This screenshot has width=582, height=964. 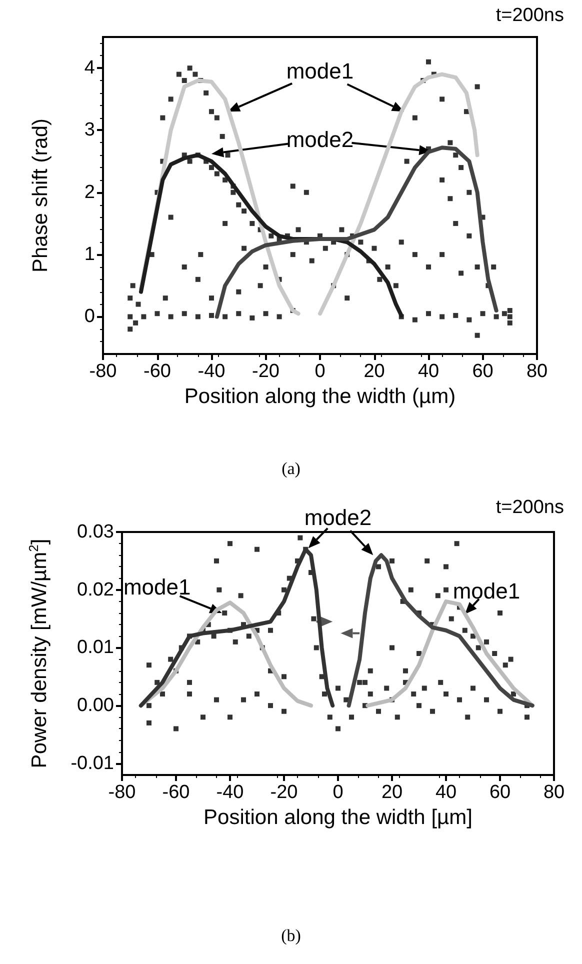 I want to click on annotation: mode2, so click(x=320, y=139).